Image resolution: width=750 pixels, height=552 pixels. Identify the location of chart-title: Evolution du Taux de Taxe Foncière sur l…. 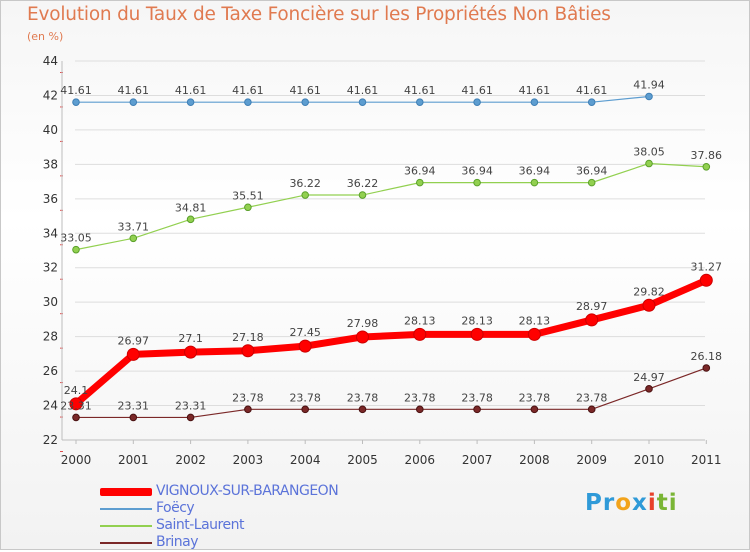
(319, 14).